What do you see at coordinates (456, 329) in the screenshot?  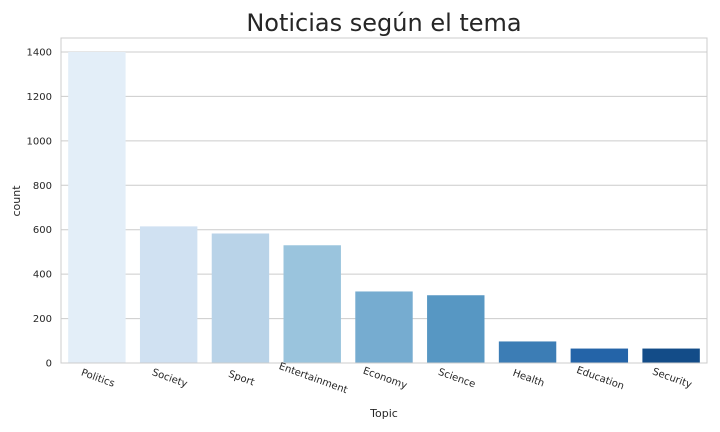 I see `bar-science` at bounding box center [456, 329].